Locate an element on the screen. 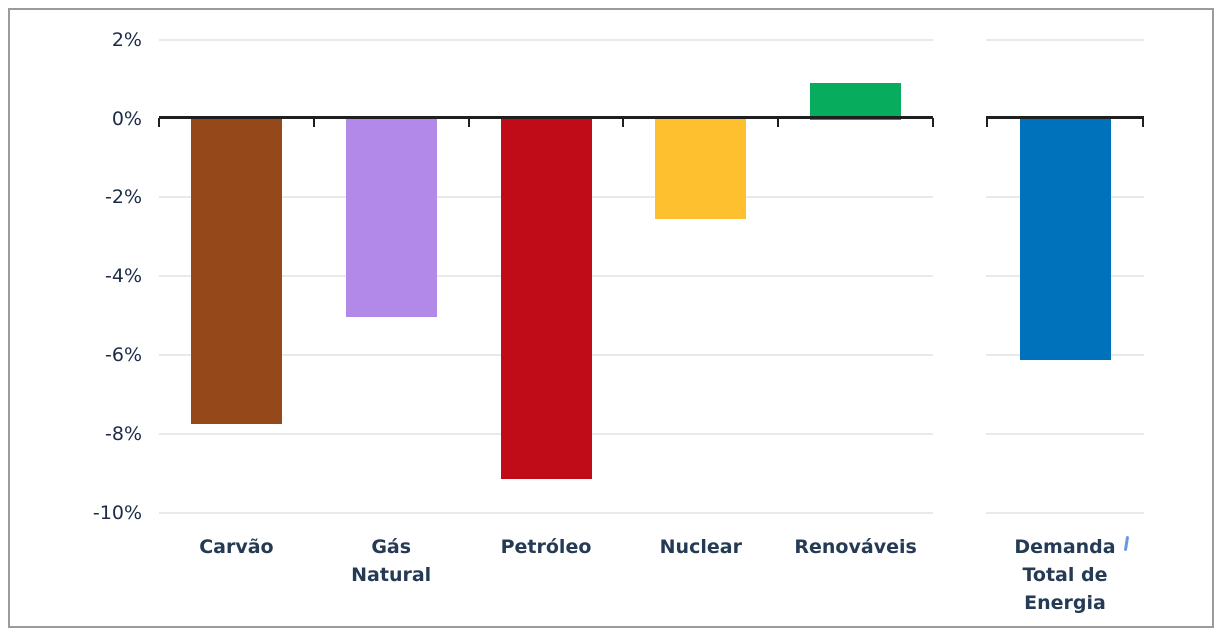  y-axis-tick-label: 2% is located at coordinates (126, 39).